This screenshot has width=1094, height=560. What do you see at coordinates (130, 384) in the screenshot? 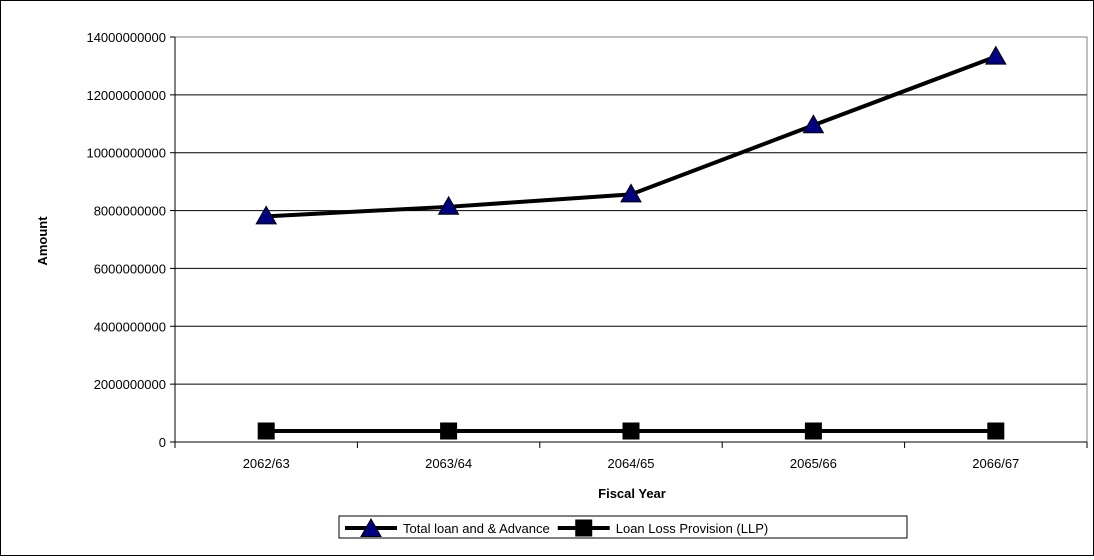
I see `y-tick-label: 2000000000` at bounding box center [130, 384].